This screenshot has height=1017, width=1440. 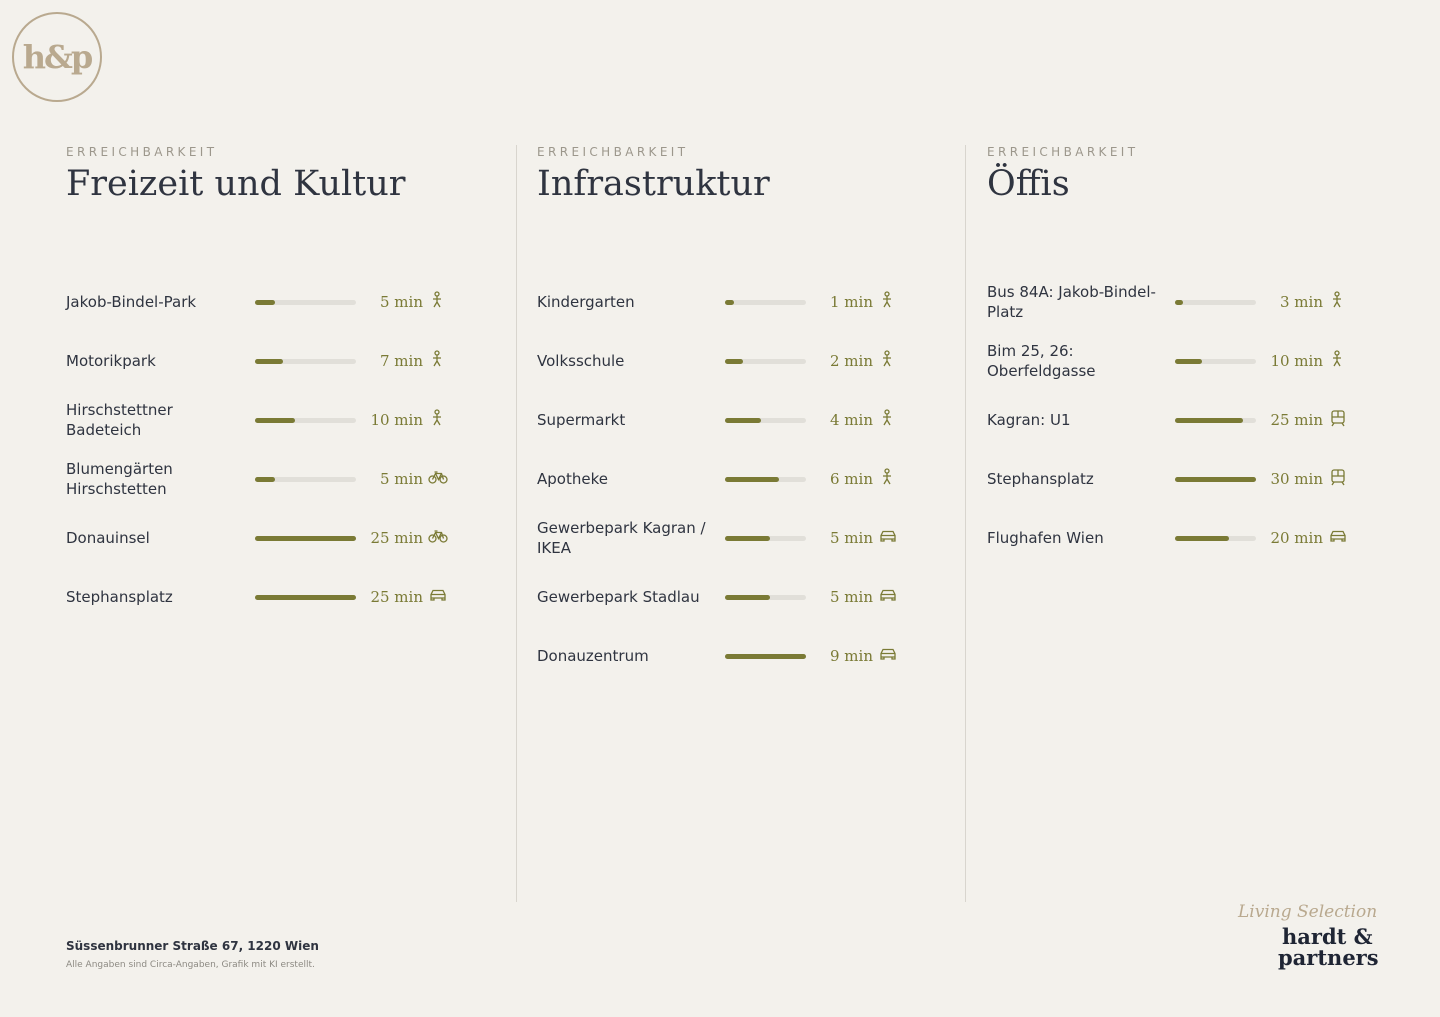 What do you see at coordinates (119, 479) in the screenshot?
I see `destination: Blumengärten Hirschstetten` at bounding box center [119, 479].